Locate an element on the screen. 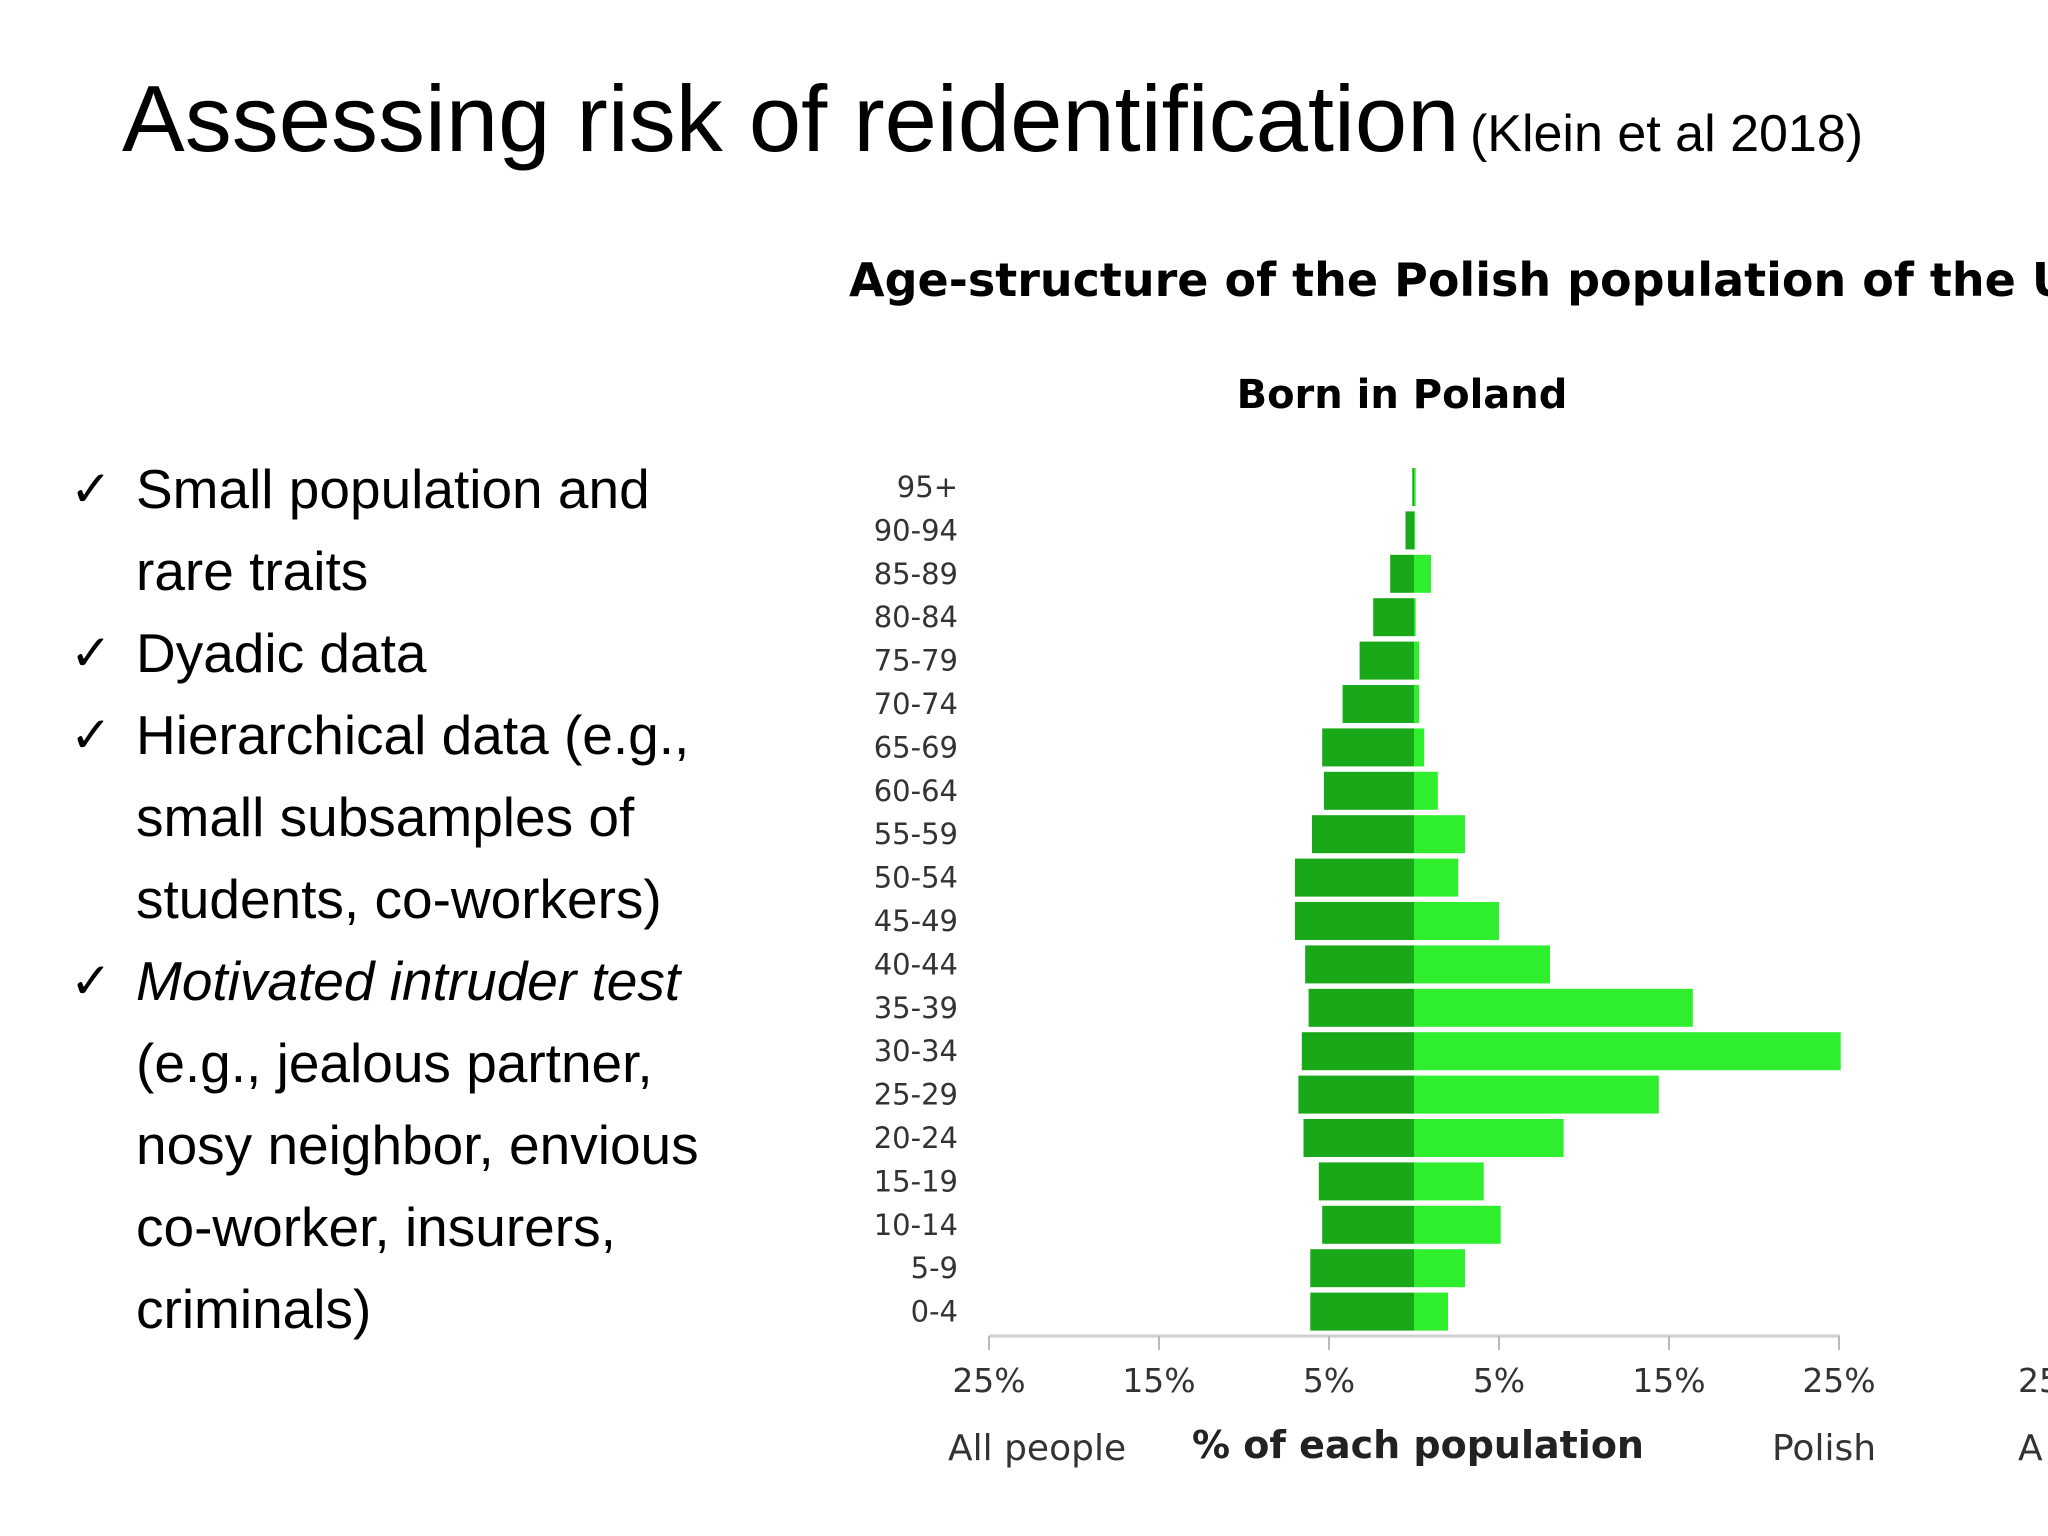 Image resolution: width=2048 pixels, height=1536 pixels. age-group-label: 90-94 is located at coordinates (916, 530).